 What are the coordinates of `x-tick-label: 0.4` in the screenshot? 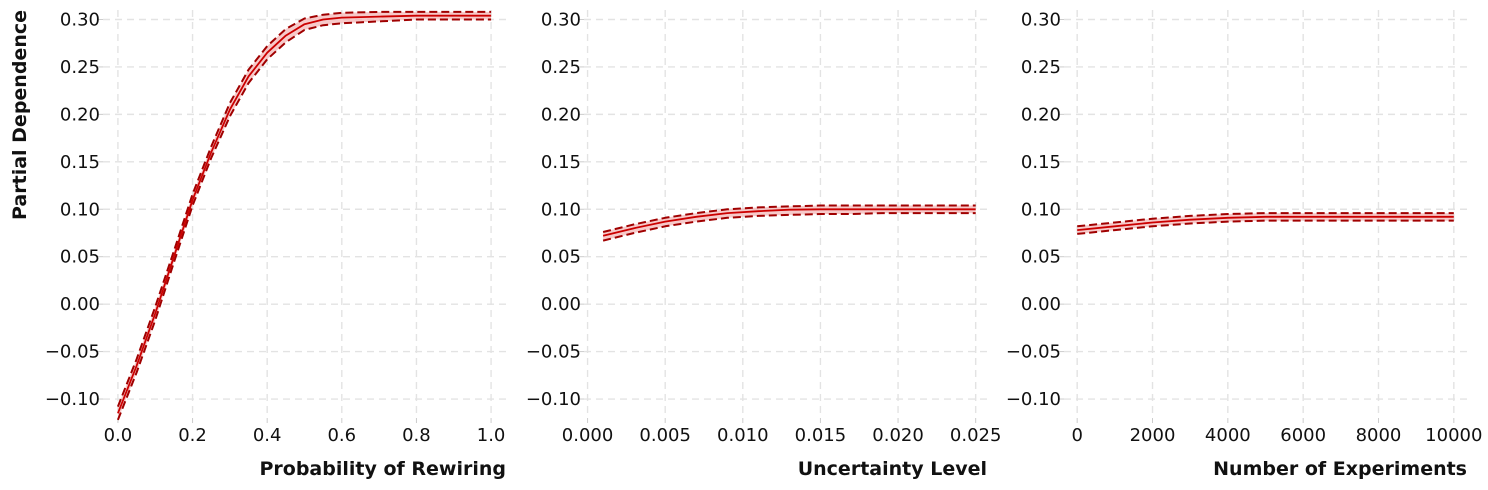 It's located at (267, 435).